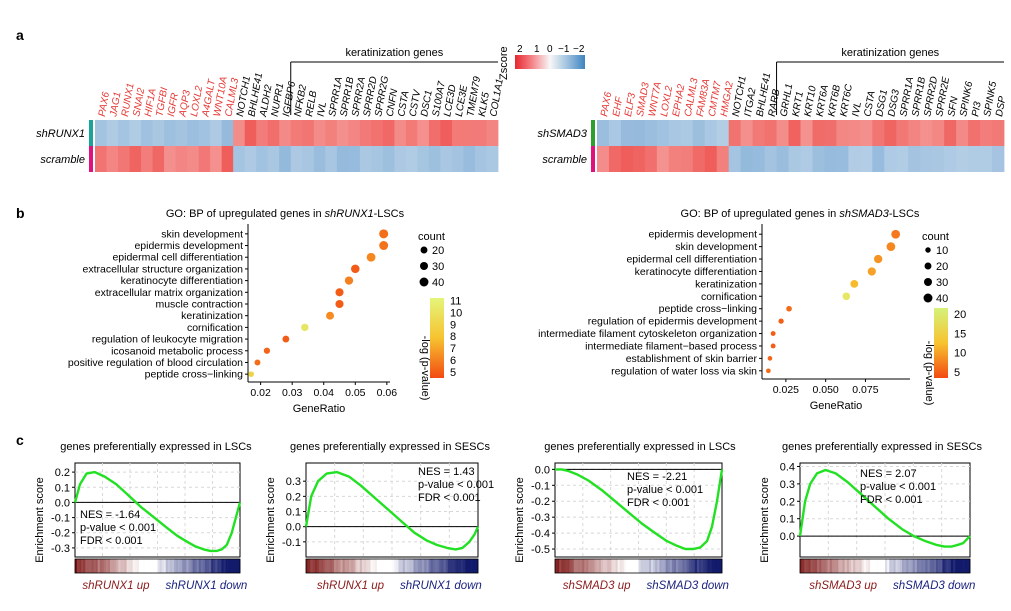  What do you see at coordinates (392, 566) in the screenshot?
I see `rank-bar-frame` at bounding box center [392, 566].